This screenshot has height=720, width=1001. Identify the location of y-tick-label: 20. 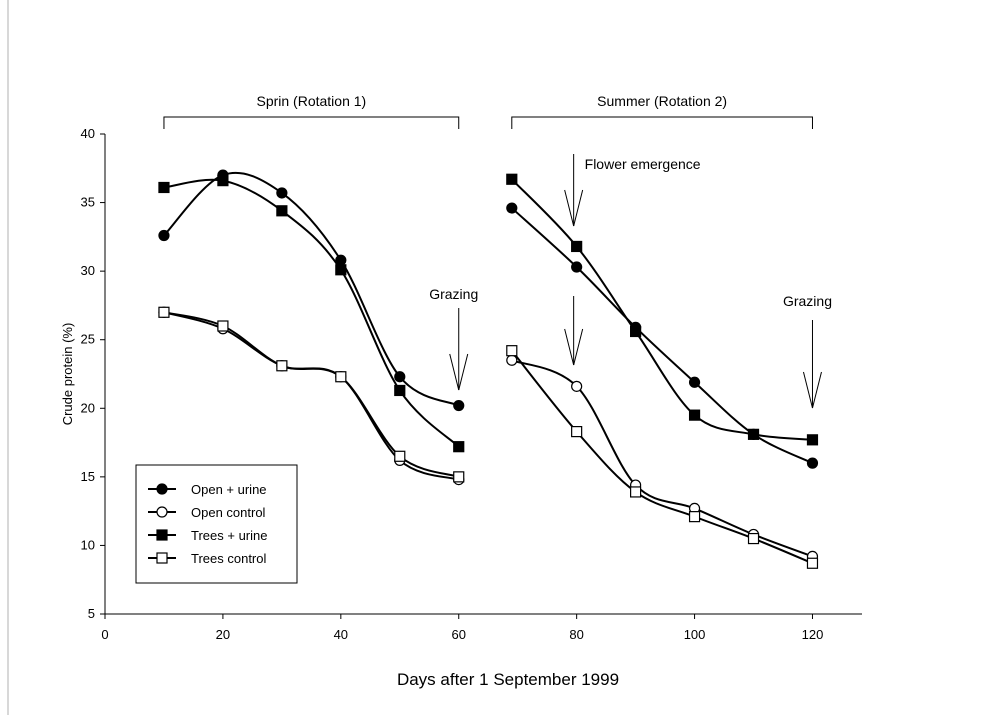
(88, 407).